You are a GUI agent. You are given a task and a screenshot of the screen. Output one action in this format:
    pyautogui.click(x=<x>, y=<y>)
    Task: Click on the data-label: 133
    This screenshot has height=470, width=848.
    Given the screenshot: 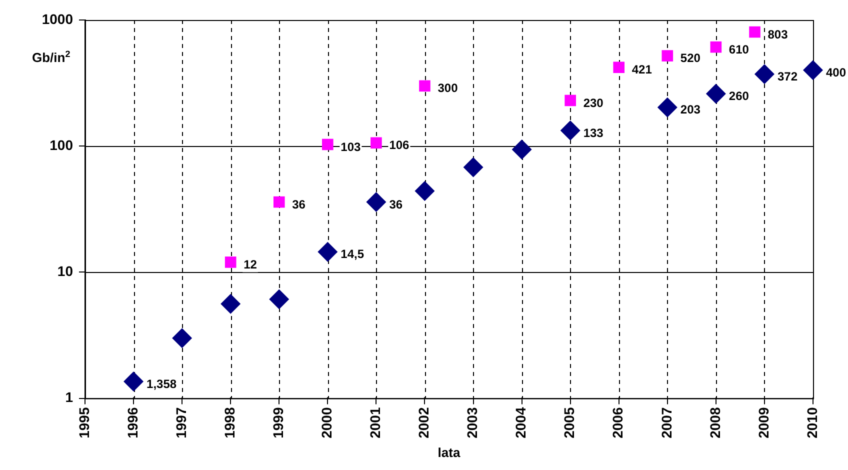 What is the action you would take?
    pyautogui.click(x=593, y=133)
    